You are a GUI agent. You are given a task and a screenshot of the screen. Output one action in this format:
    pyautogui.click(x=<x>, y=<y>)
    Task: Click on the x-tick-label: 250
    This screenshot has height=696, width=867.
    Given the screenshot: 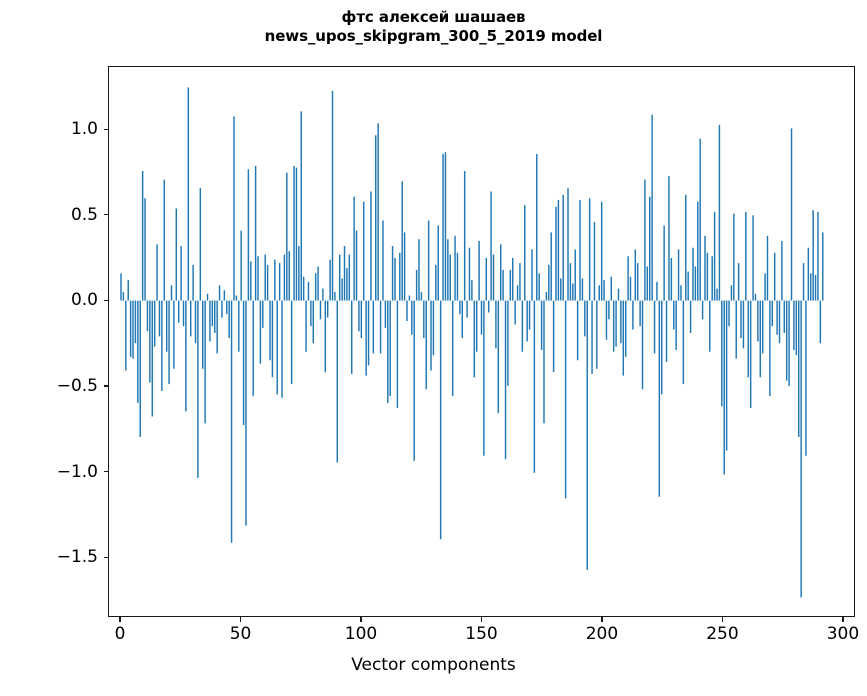 What is the action you would take?
    pyautogui.click(x=722, y=634)
    